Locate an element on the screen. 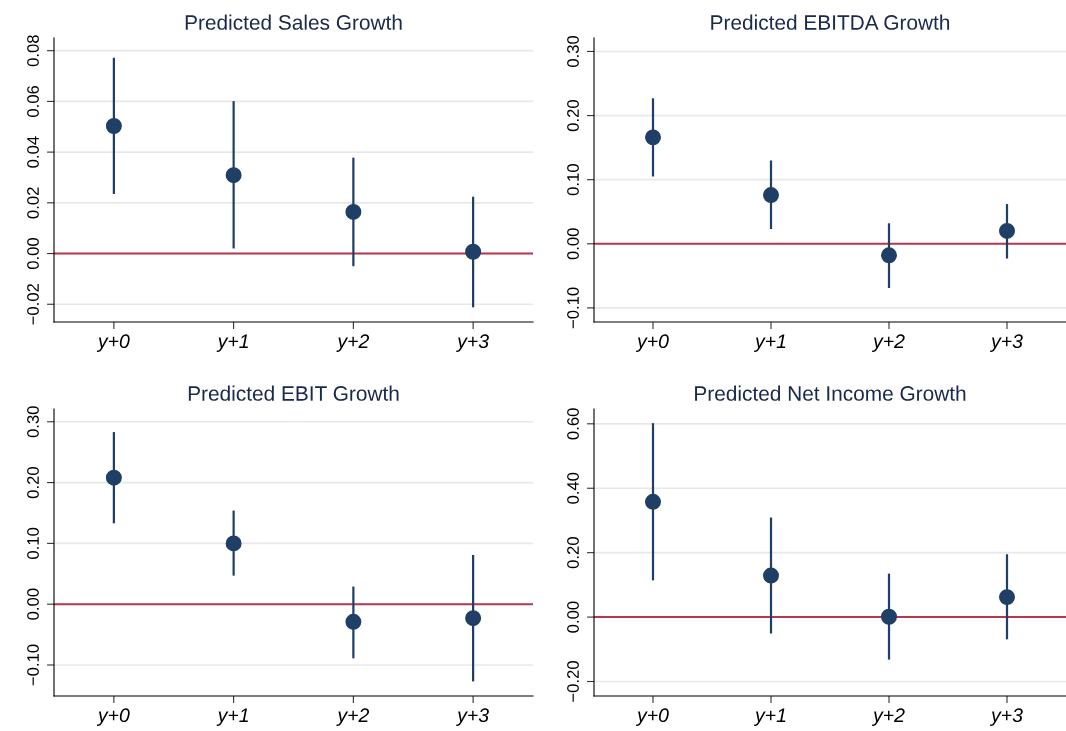 This screenshot has width=1066, height=731. y-tick-label: −0.20 is located at coordinates (573, 681).